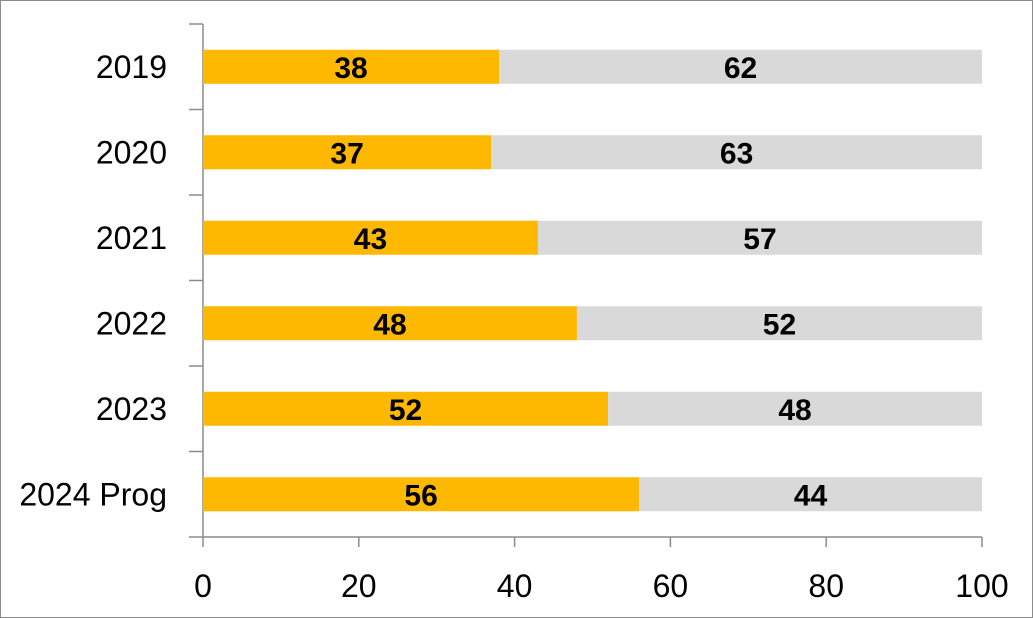 Image resolution: width=1033 pixels, height=618 pixels. What do you see at coordinates (515, 586) in the screenshot?
I see `x-tick-label: 40` at bounding box center [515, 586].